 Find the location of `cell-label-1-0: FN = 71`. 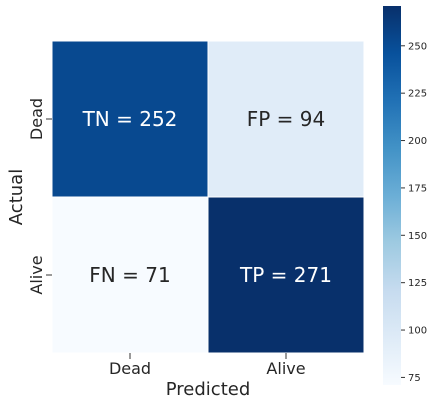

cell-label-1-0: FN = 71 is located at coordinates (129, 275).